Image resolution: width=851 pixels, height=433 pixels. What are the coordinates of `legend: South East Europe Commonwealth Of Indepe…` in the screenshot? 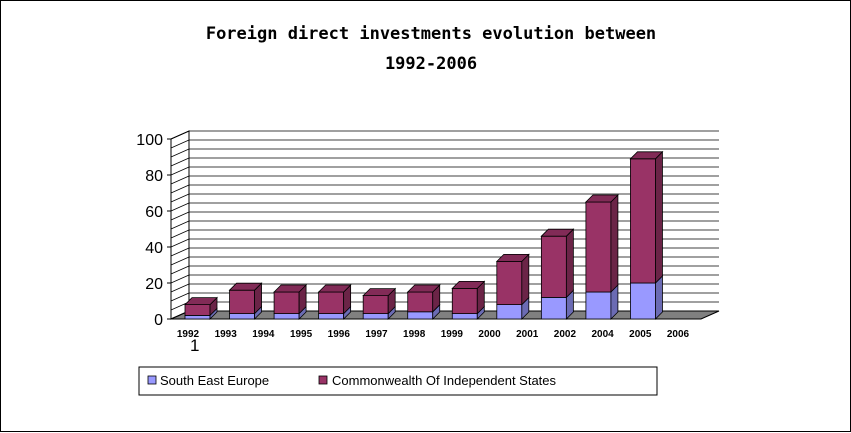 It's located at (398, 381).